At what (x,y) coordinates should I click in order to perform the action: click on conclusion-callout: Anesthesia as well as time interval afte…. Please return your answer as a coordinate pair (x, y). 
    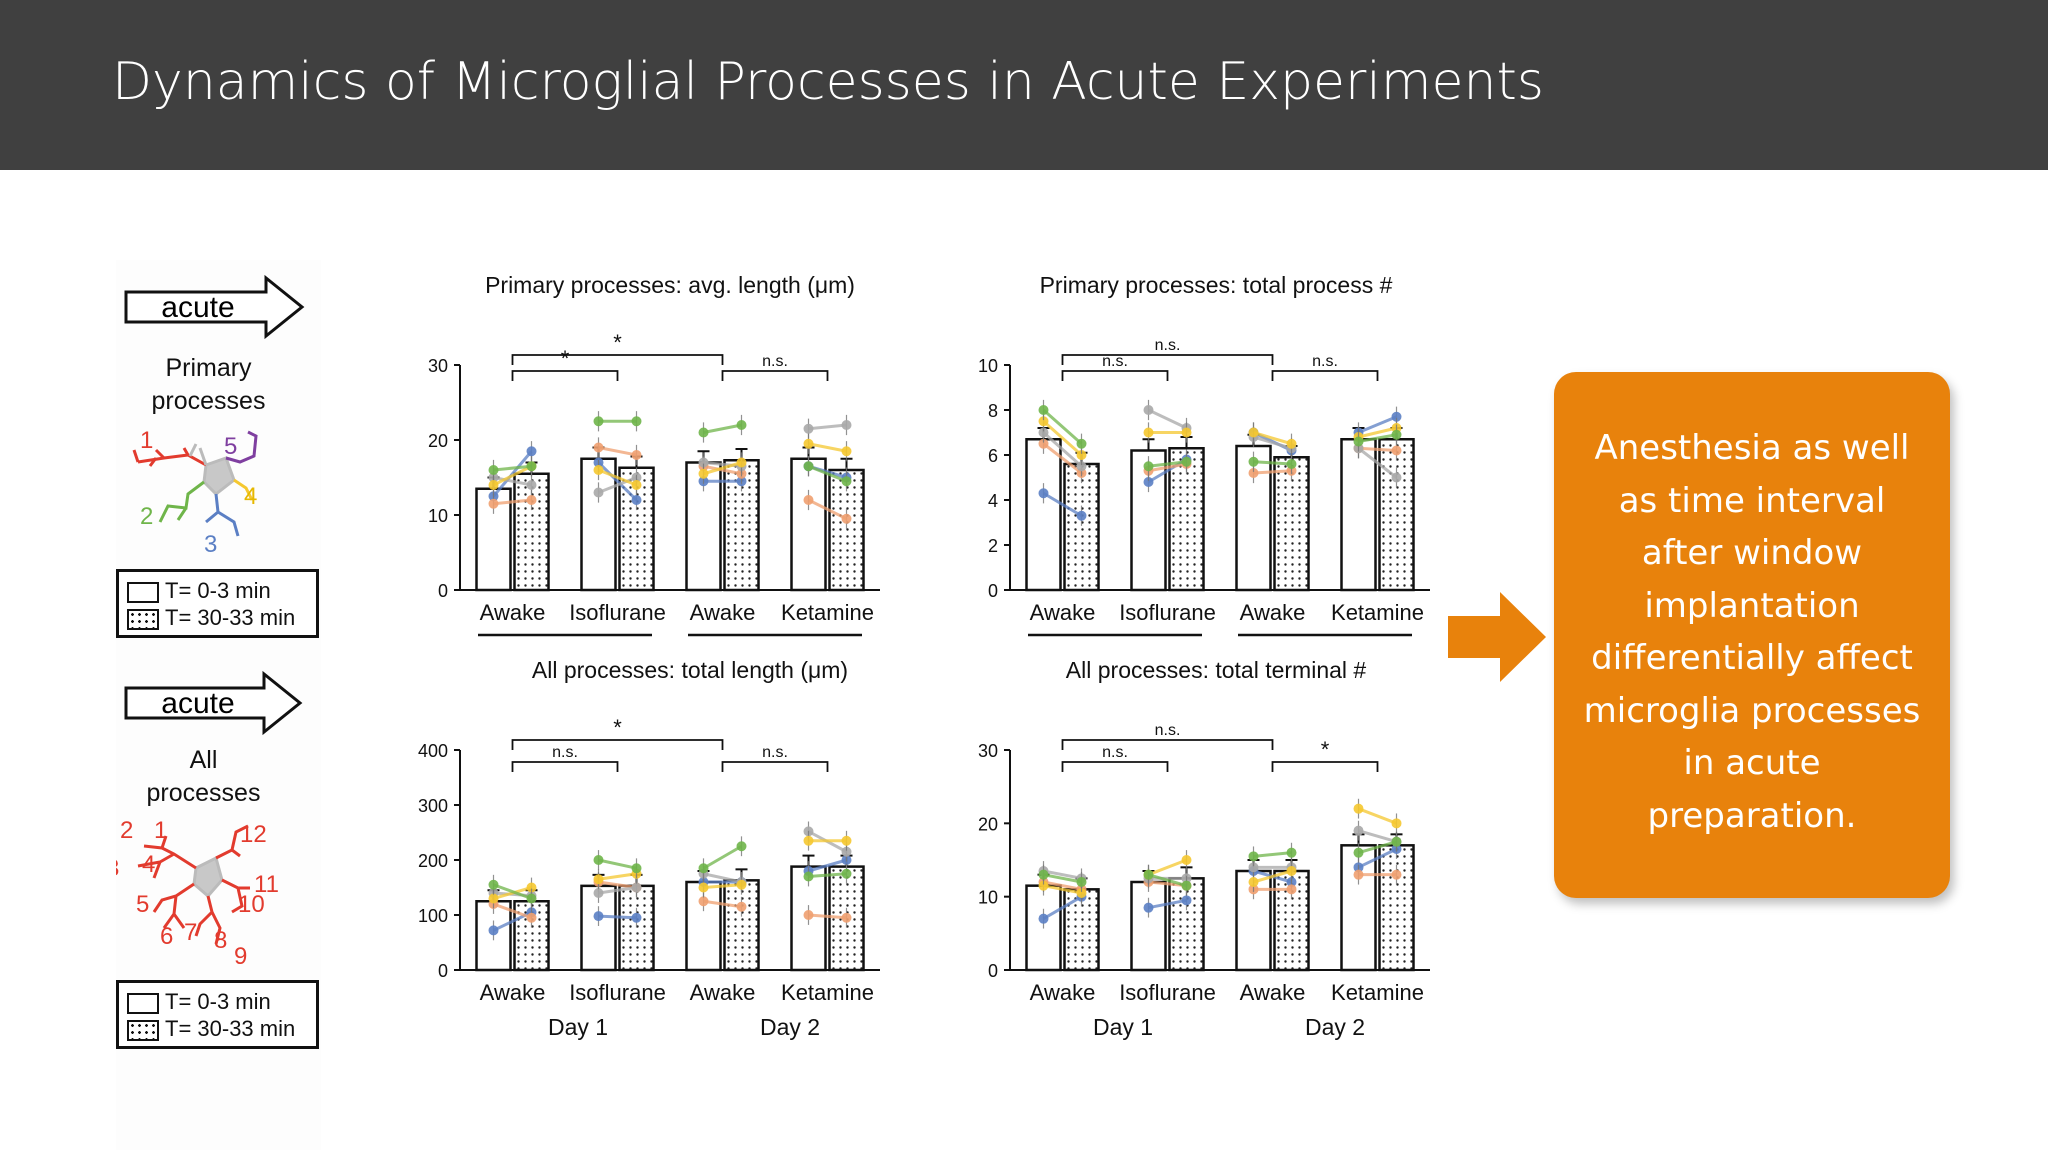
    Looking at the image, I should click on (1752, 635).